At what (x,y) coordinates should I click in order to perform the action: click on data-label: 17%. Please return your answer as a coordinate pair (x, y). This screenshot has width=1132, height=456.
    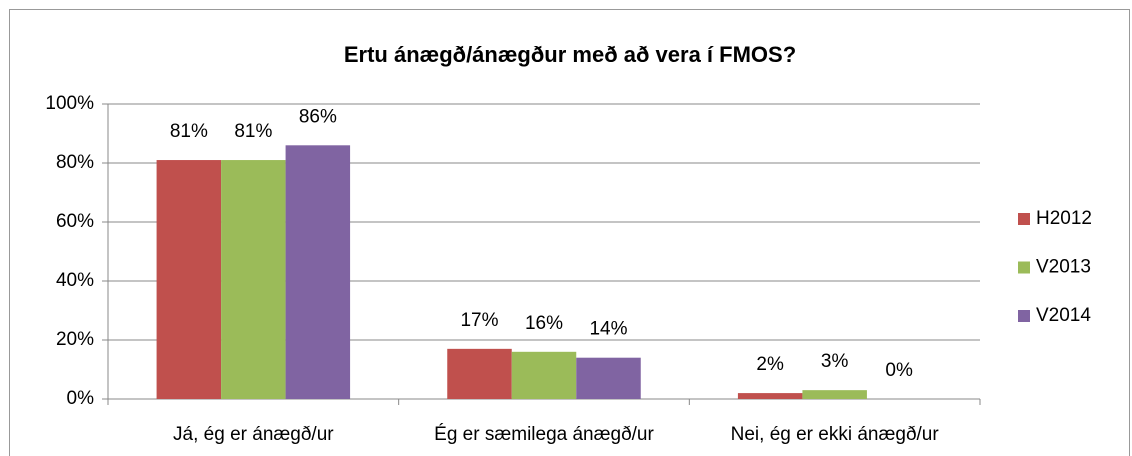
    Looking at the image, I should click on (479, 320).